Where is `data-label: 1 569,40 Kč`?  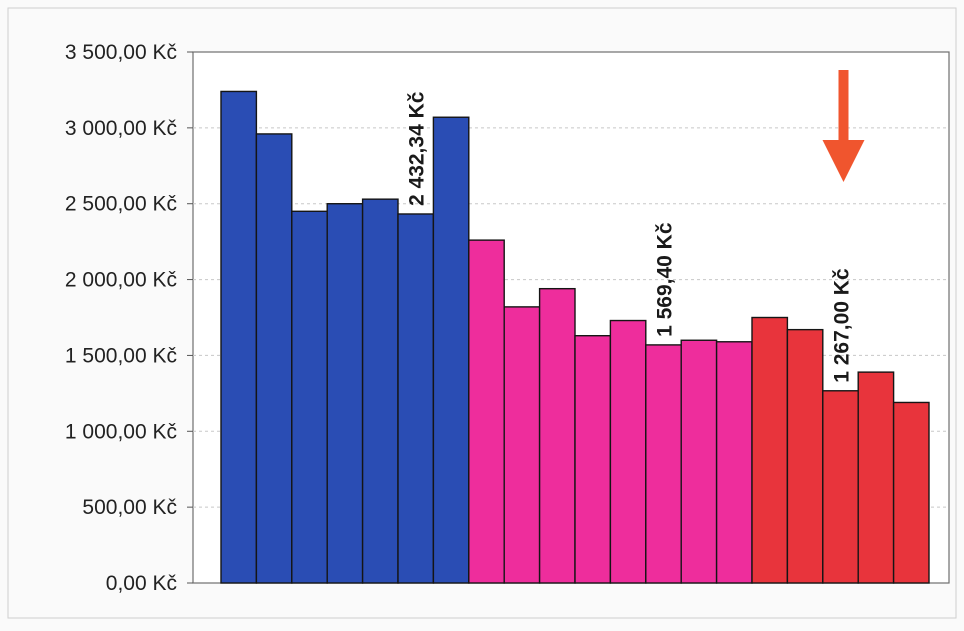
data-label: 1 569,40 Kč is located at coordinates (665, 279).